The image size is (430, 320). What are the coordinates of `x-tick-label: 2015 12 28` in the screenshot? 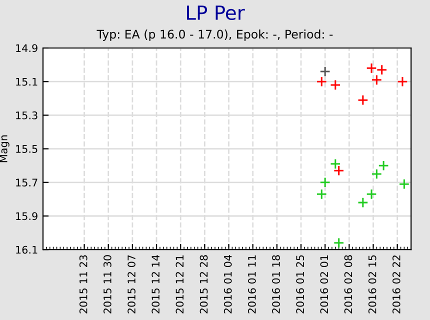 It's located at (204, 284).